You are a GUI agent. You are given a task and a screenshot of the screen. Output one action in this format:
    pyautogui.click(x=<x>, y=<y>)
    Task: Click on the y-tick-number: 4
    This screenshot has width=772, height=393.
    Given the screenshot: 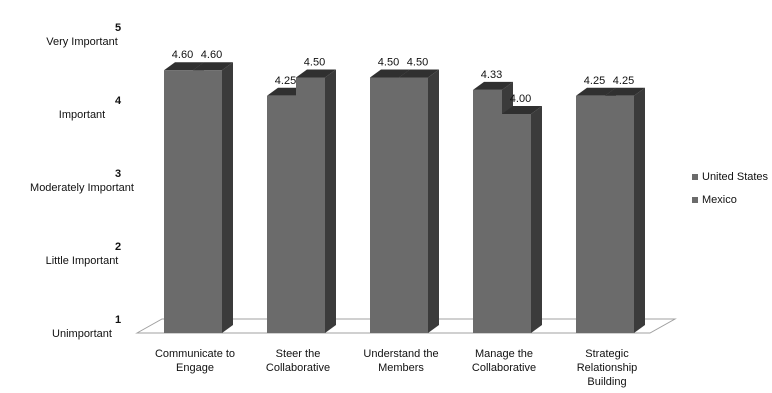 What is the action you would take?
    pyautogui.click(x=118, y=101)
    